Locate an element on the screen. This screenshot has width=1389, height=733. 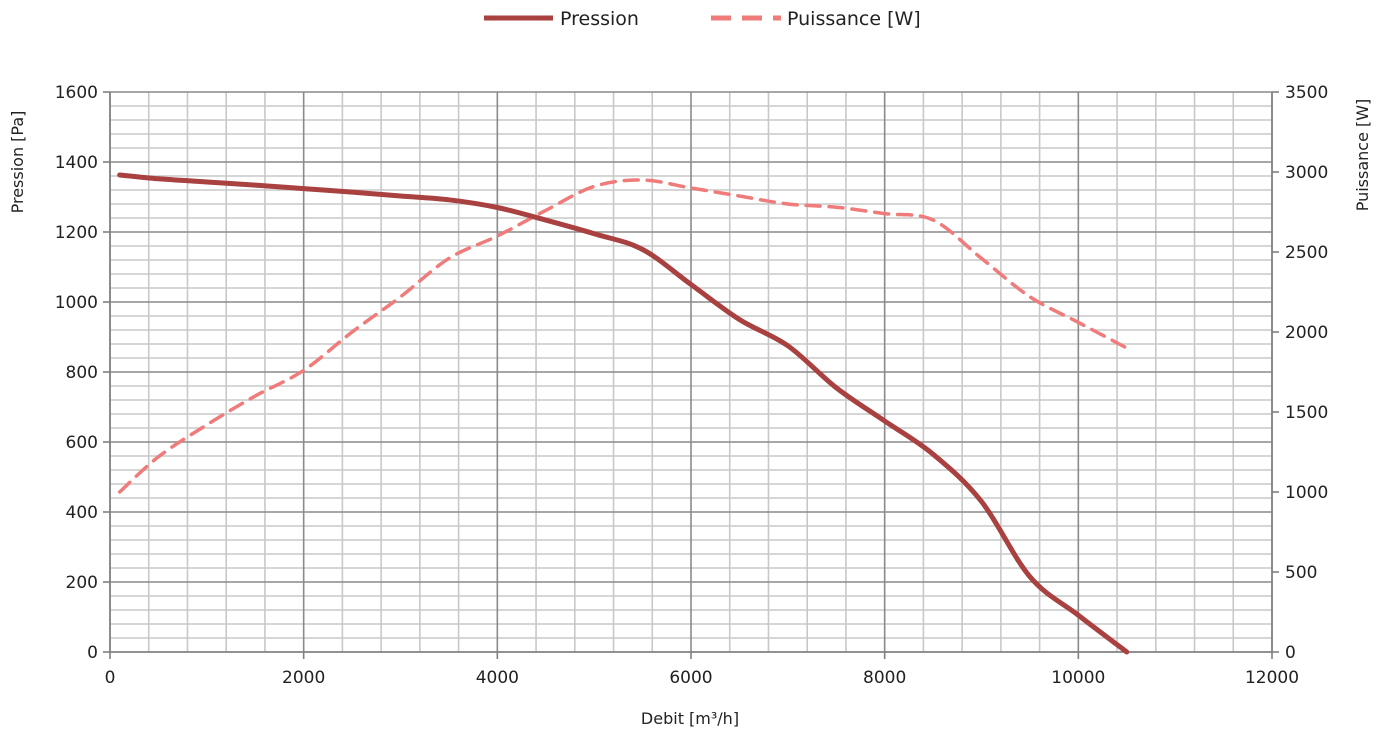
y-tick-label: 1000 is located at coordinates (76, 303).